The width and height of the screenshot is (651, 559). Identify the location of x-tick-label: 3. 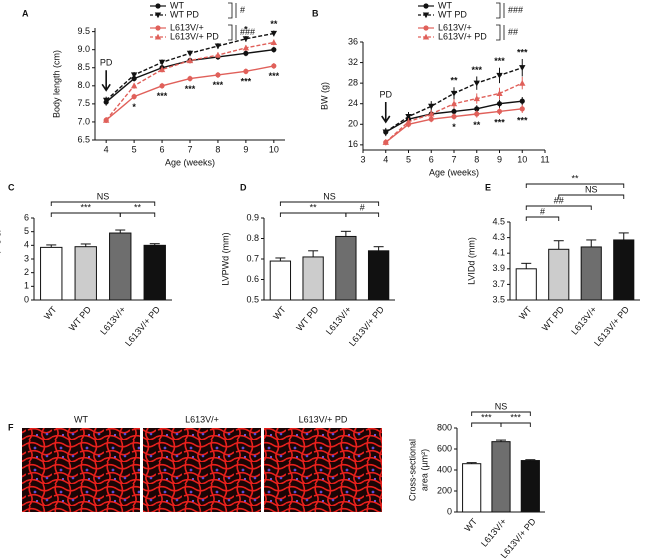
(362, 159).